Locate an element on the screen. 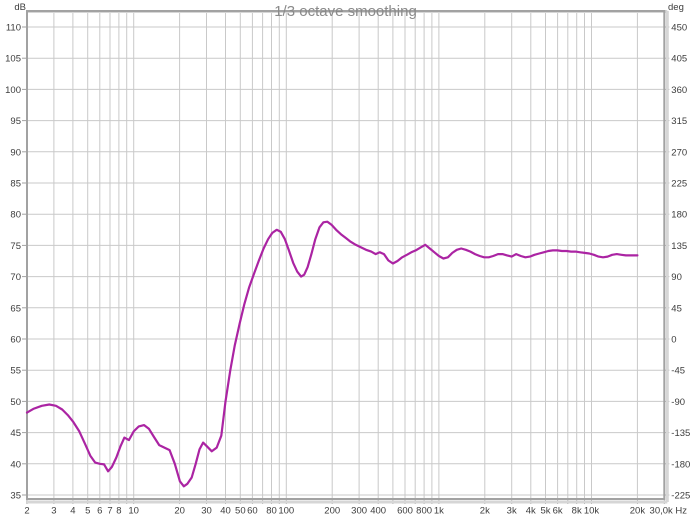 Image resolution: width=700 pixels, height=517 pixels. deg-tick-label: -225 is located at coordinates (680, 496).